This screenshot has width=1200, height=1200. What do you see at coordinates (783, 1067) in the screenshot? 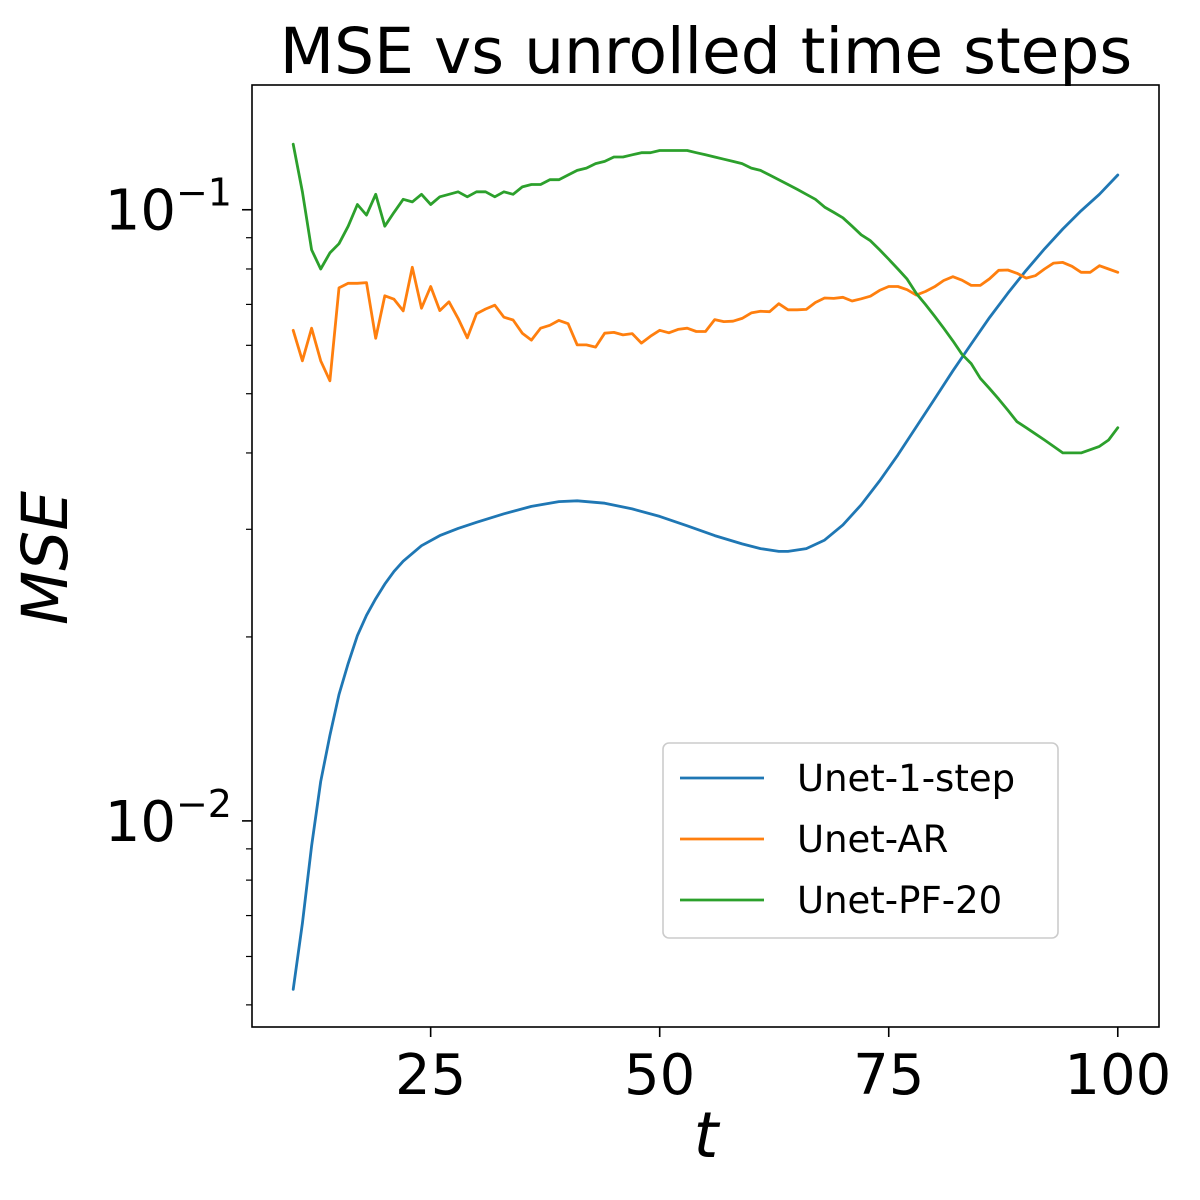
I see `x-ticks: 25 50 75 100` at bounding box center [783, 1067].